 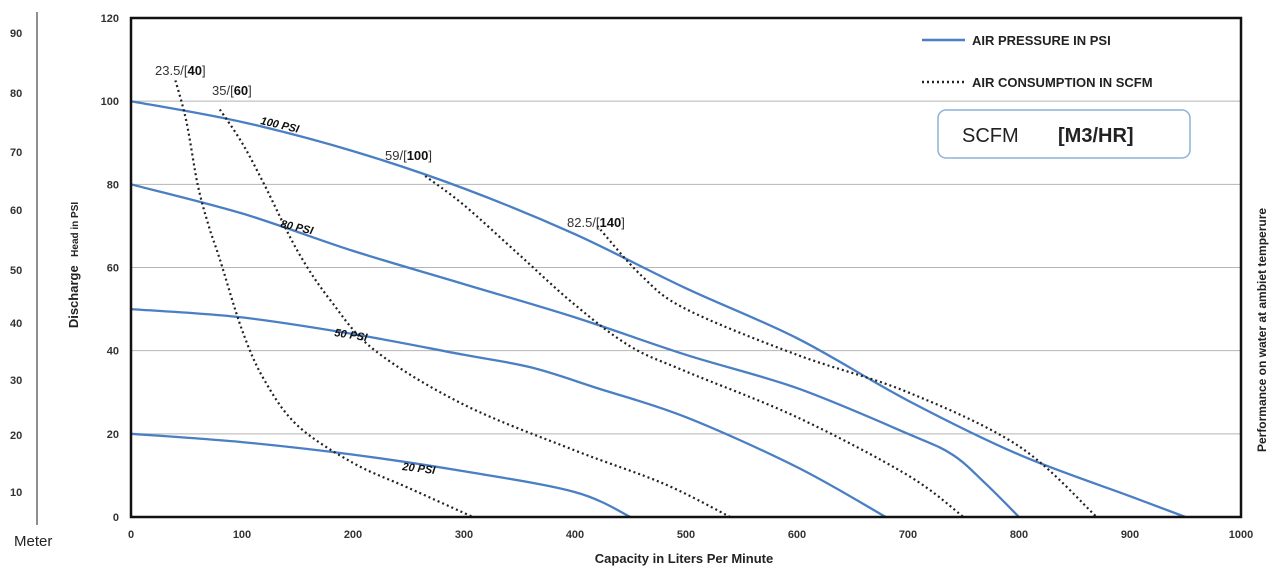 What do you see at coordinates (33, 541) in the screenshot?
I see `meter-label: Meter` at bounding box center [33, 541].